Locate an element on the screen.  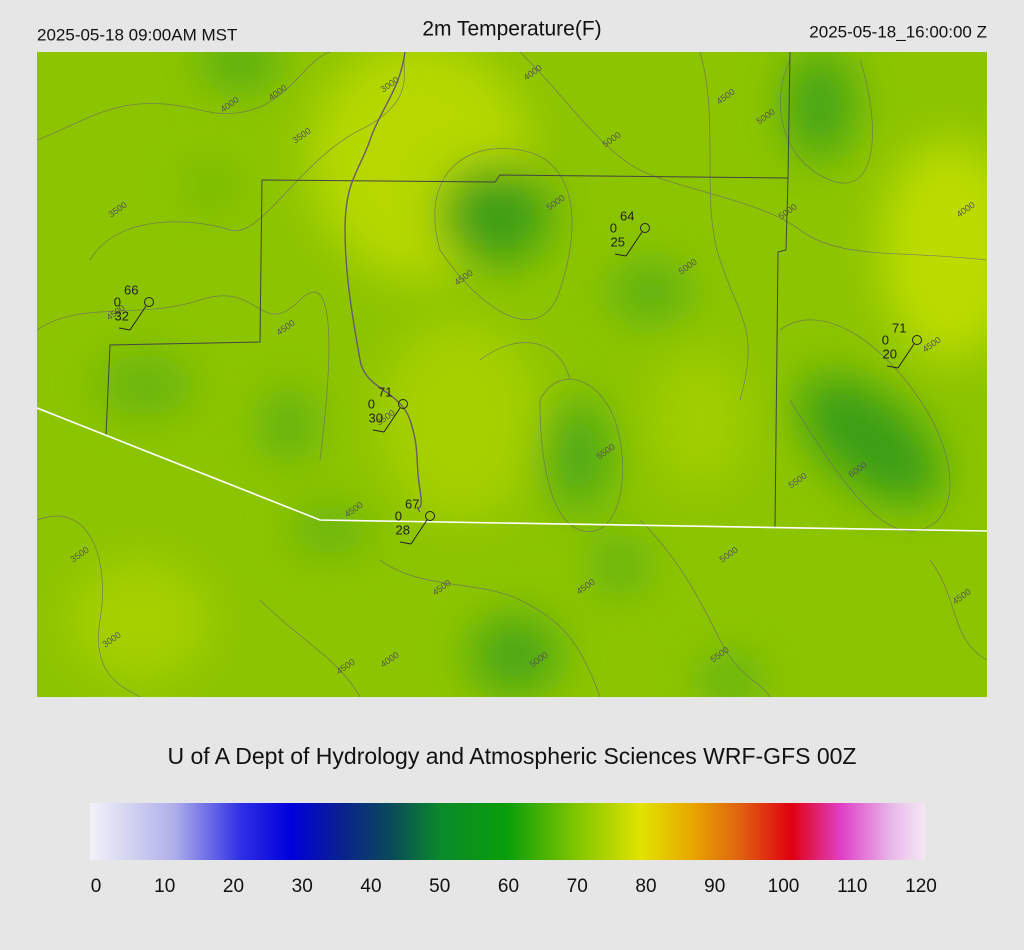
colorbar-tick-label: 120 is located at coordinates (921, 886).